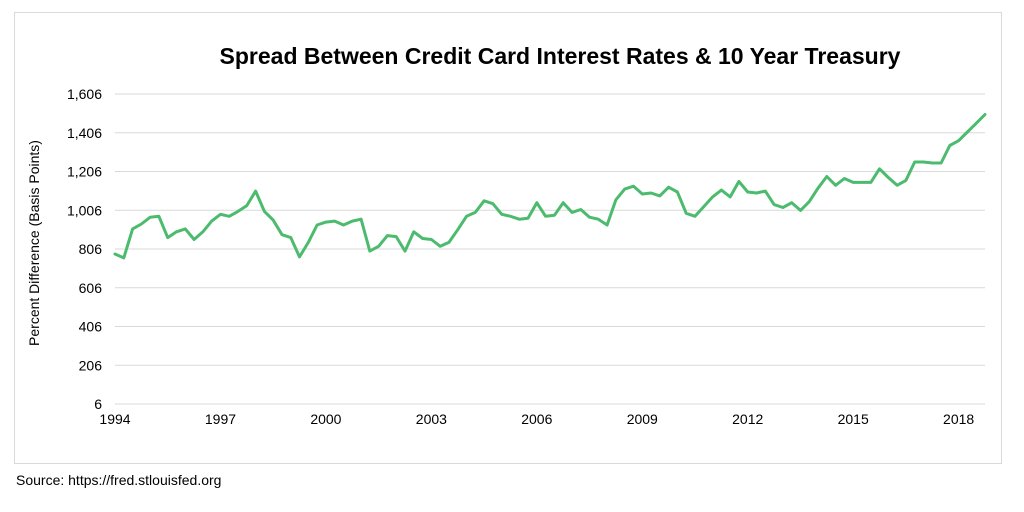 This screenshot has width=1024, height=512. What do you see at coordinates (91, 288) in the screenshot?
I see `y-tick-label: 606` at bounding box center [91, 288].